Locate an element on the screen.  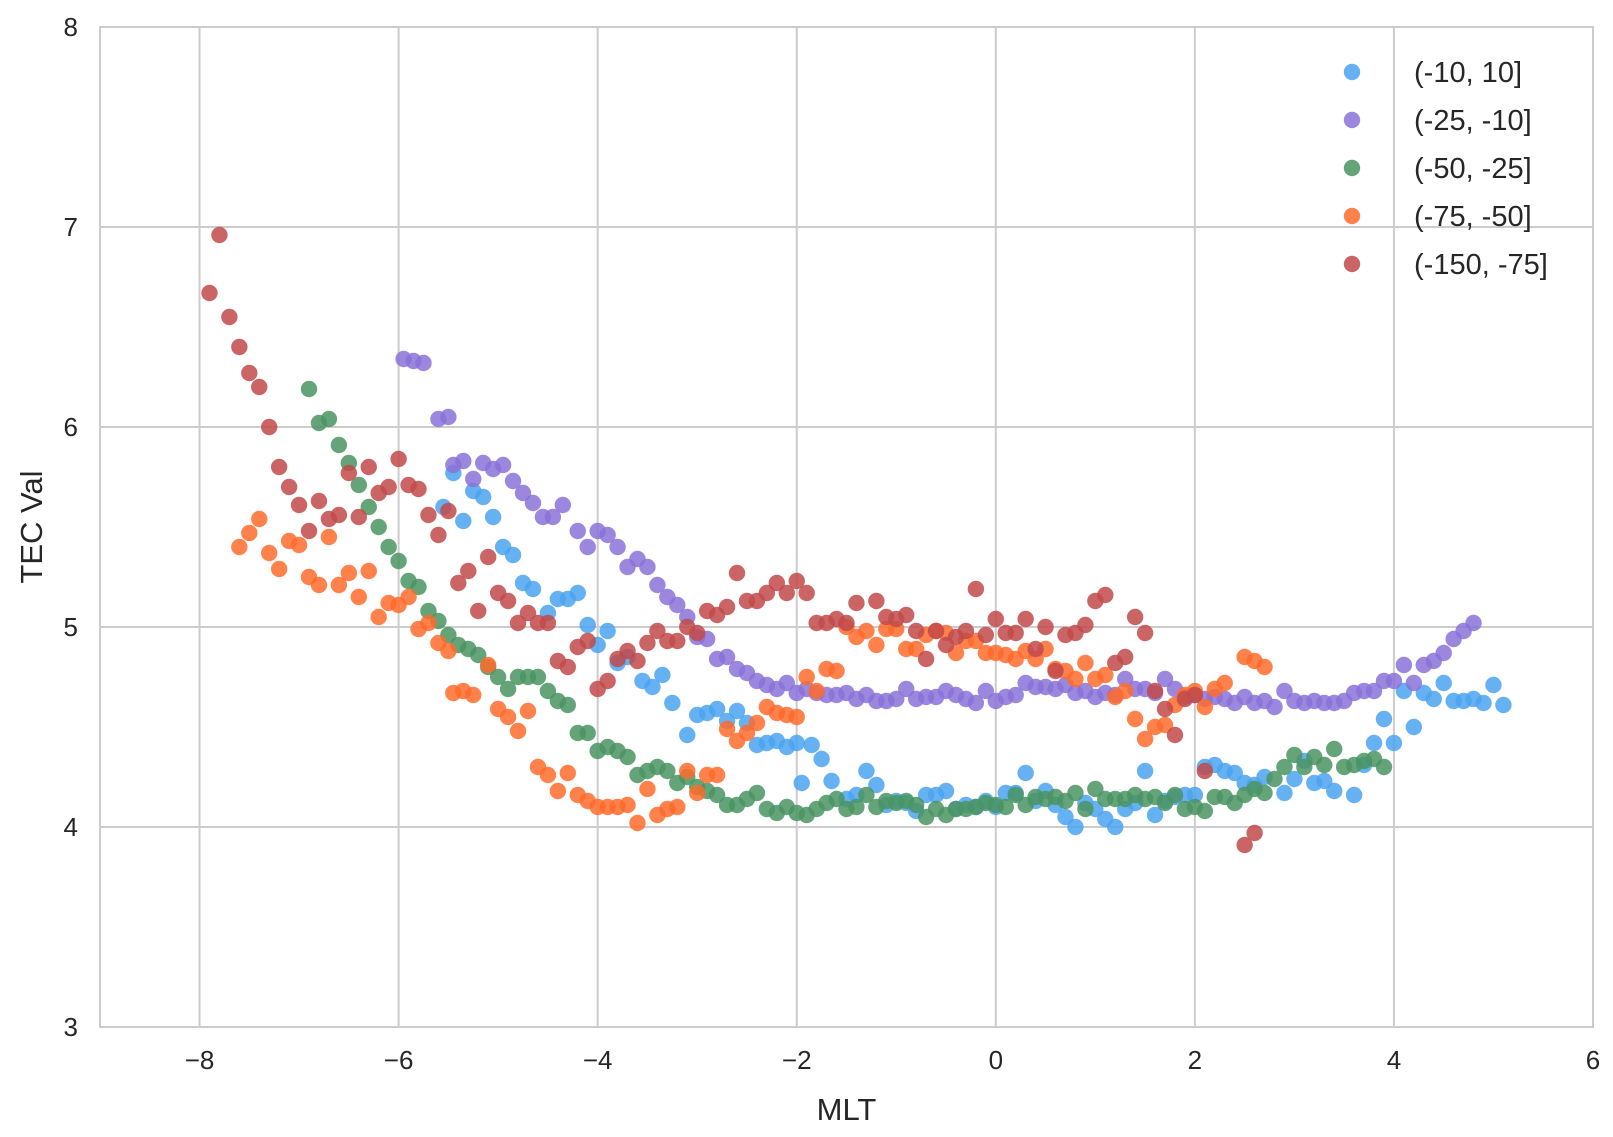
y-tick-label: 4 is located at coordinates (71, 827).